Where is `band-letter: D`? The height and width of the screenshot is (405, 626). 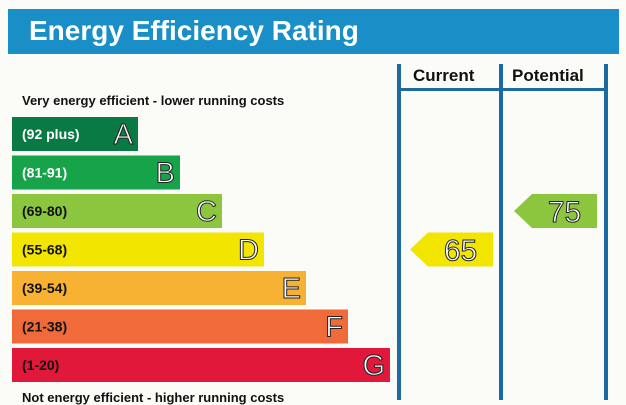 band-letter: D is located at coordinates (248, 251).